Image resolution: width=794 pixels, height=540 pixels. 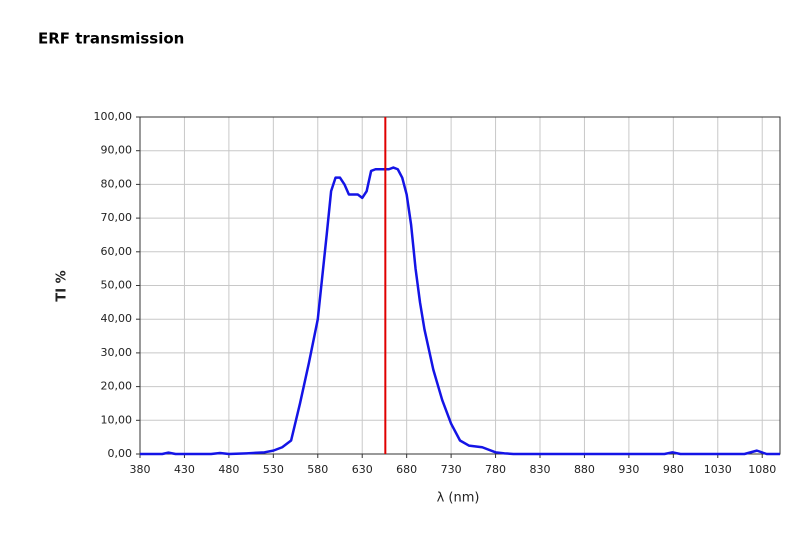 I want to click on y-tick-label: 80,00, so click(x=117, y=183).